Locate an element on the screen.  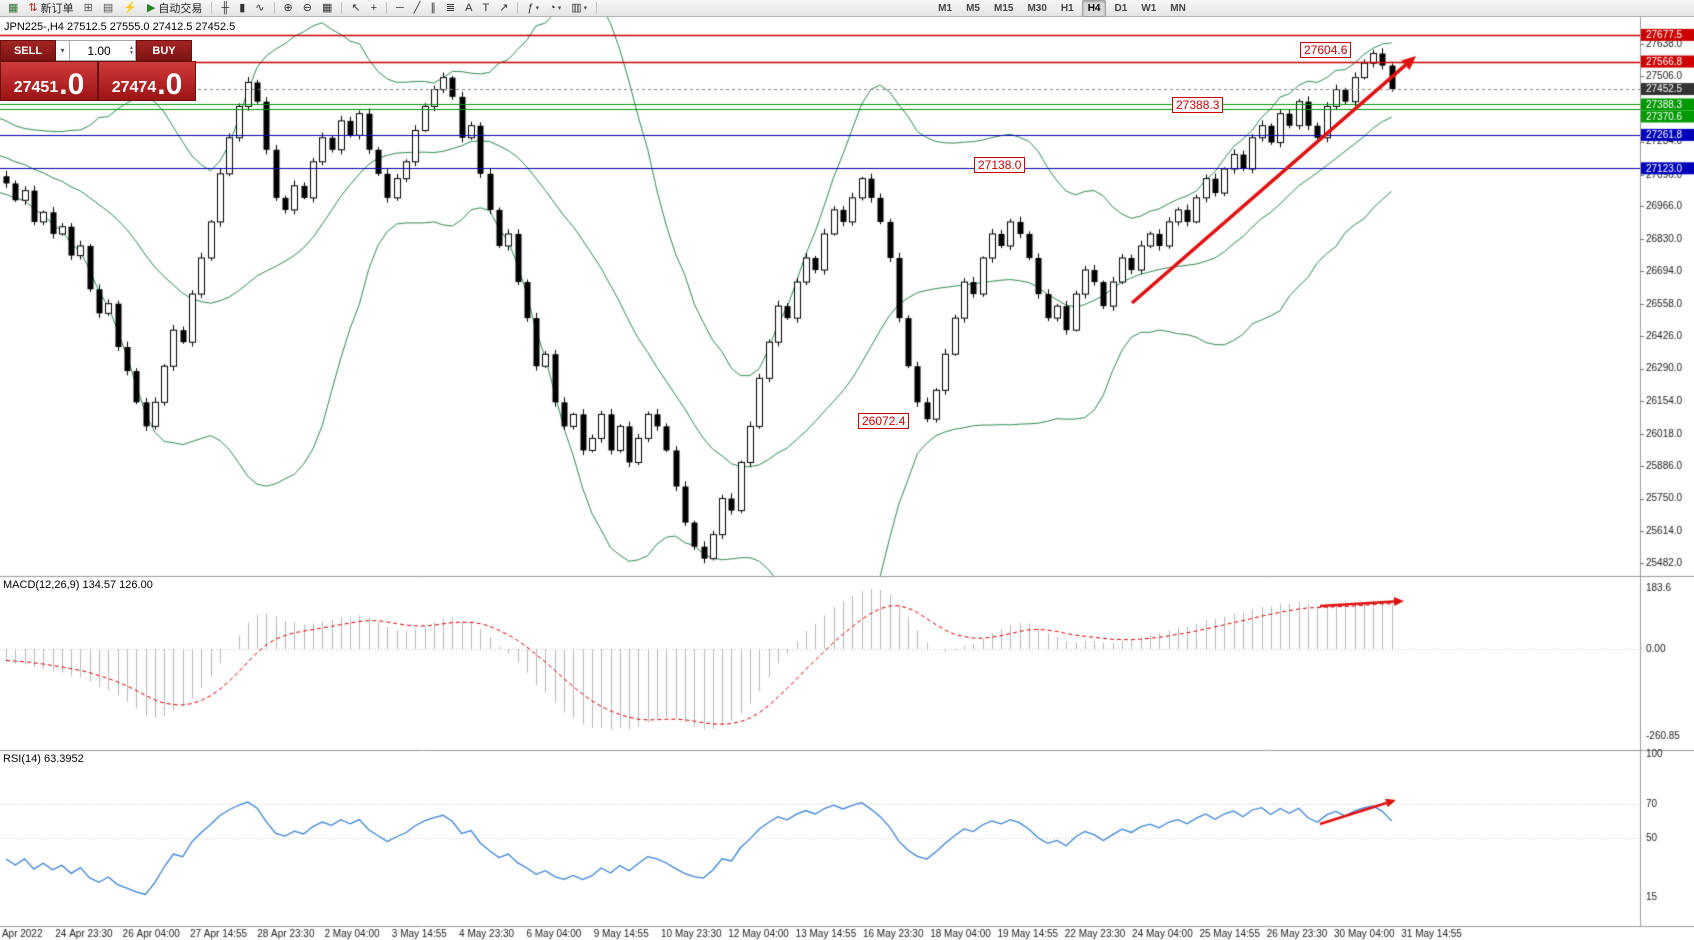
volume-input: 1.00 ▴ ▾ is located at coordinates (103, 50).